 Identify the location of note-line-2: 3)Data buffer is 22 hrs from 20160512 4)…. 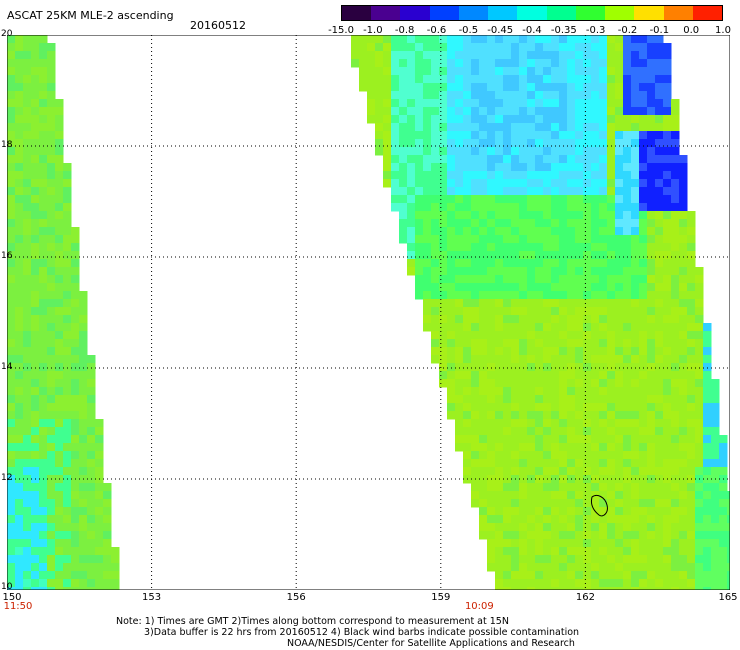
(362, 632).